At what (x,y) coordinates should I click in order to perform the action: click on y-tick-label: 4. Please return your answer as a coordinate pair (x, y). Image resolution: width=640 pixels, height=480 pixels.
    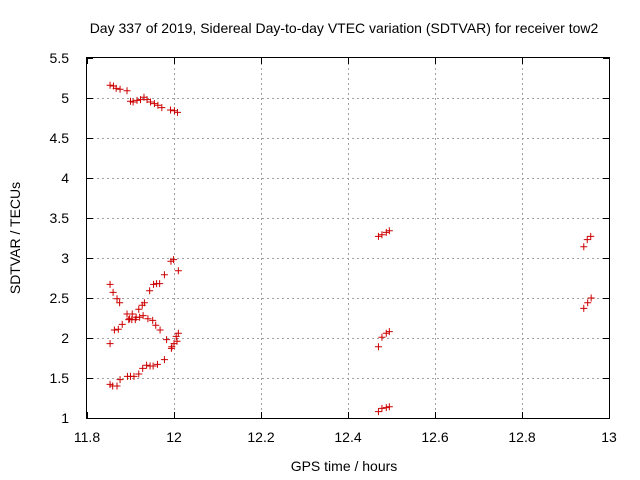
    Looking at the image, I should click on (65, 178).